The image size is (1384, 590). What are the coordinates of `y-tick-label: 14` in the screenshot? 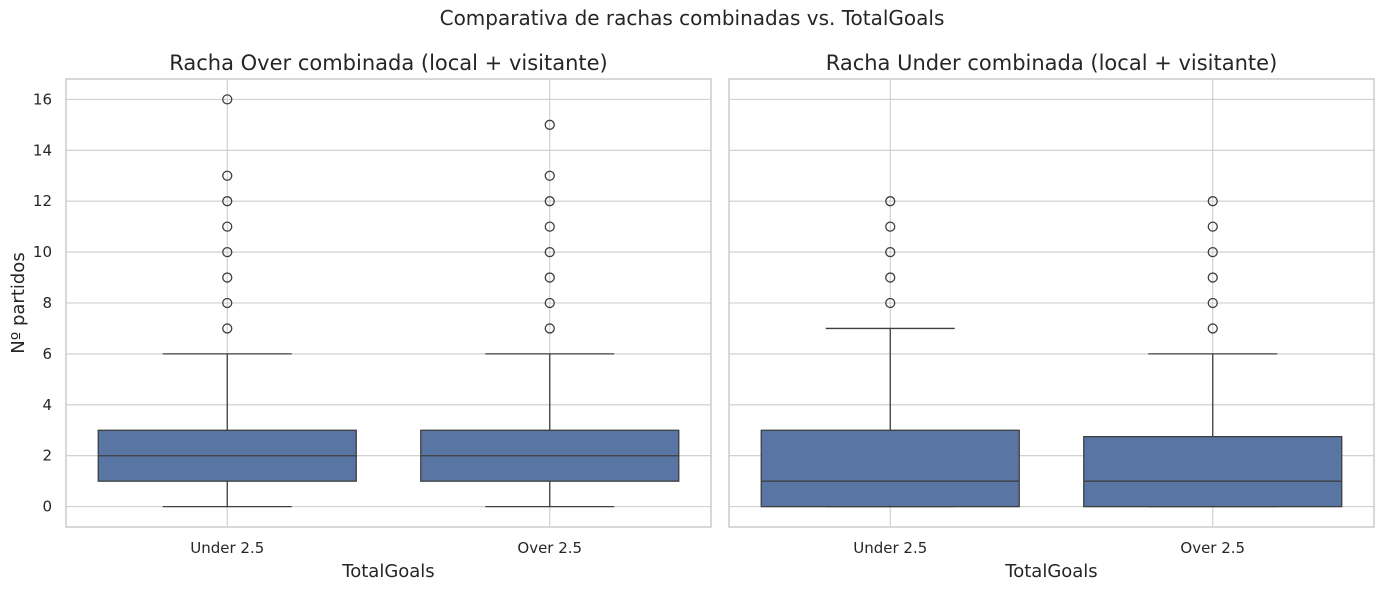 It's located at (42, 150).